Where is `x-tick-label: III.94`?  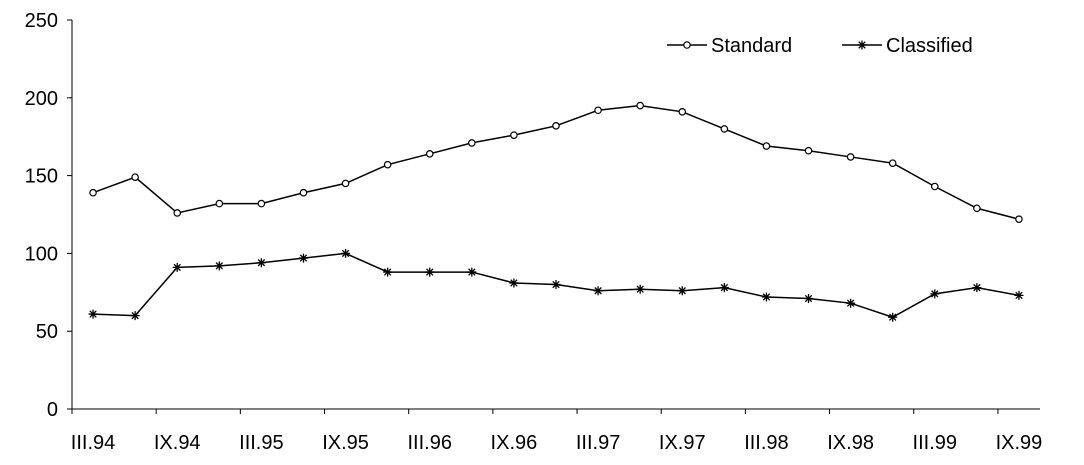 x-tick-label: III.94 is located at coordinates (93, 443).